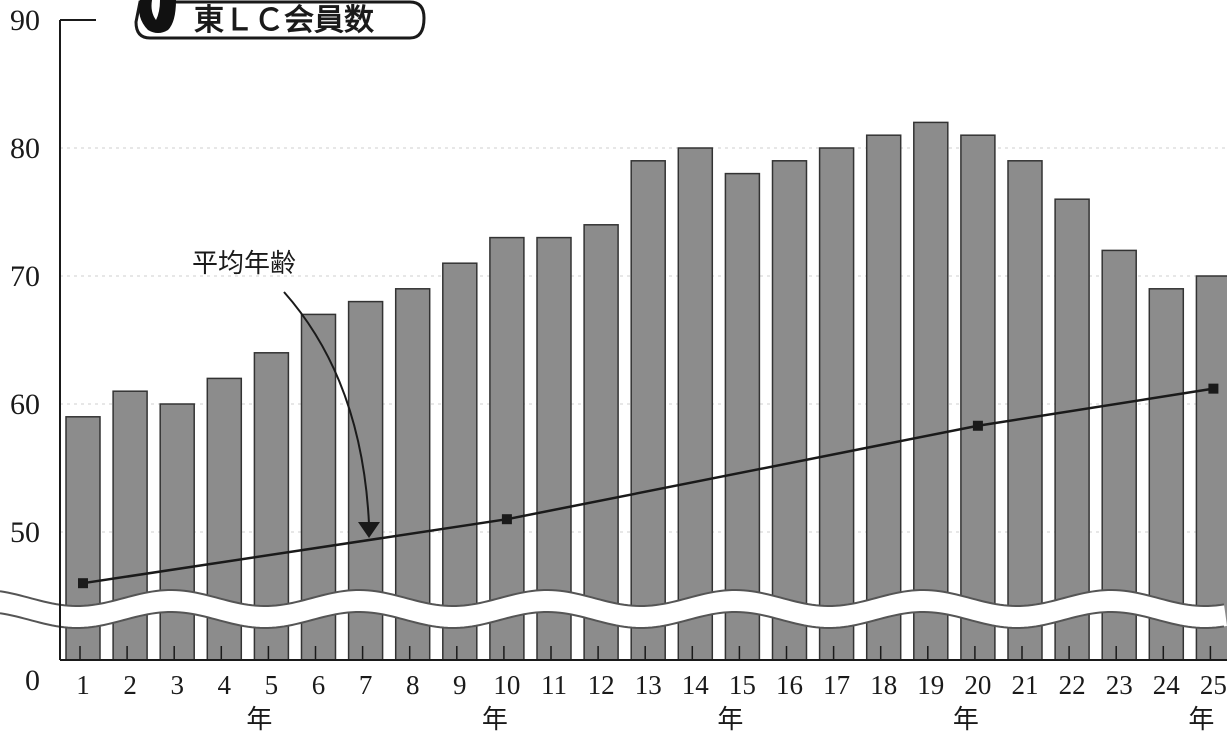  What do you see at coordinates (130, 685) in the screenshot?
I see `x-tick-label: 2` at bounding box center [130, 685].